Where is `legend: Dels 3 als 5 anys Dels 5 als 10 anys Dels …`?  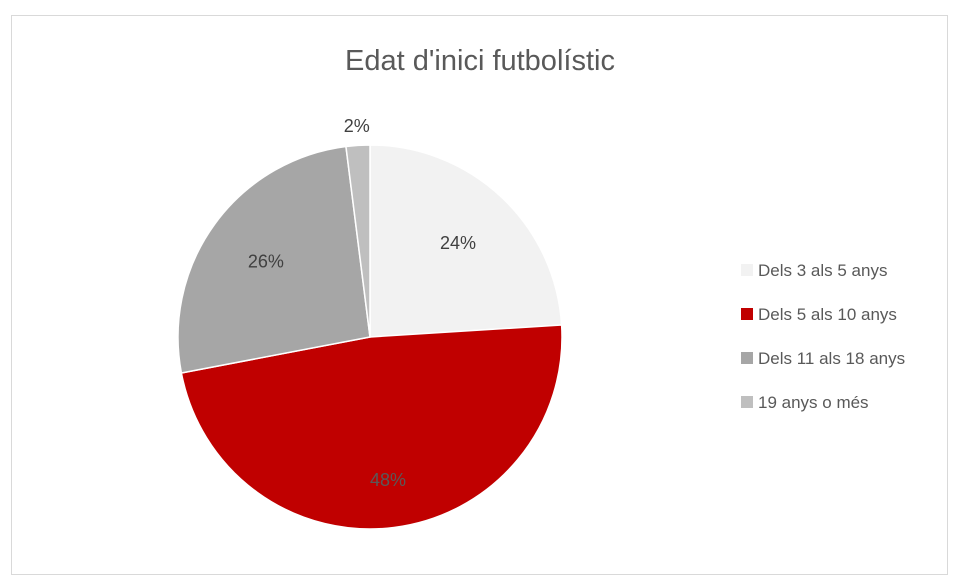 legend: Dels 3 als 5 anys Dels 5 als 10 anys Dels … is located at coordinates (823, 336).